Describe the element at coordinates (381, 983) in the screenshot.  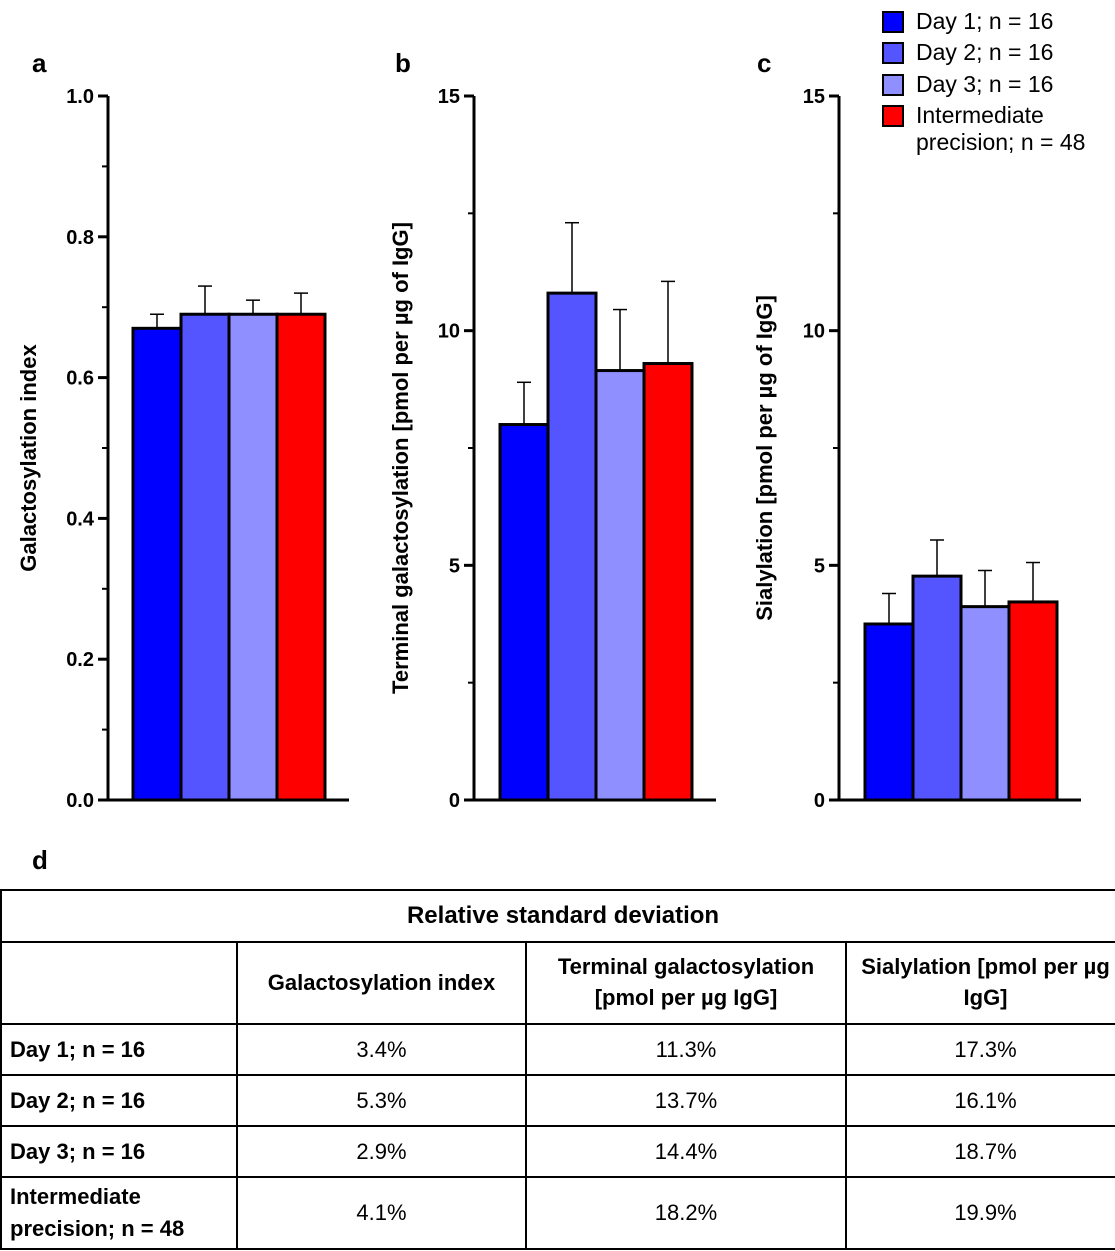
I see `table-header: Galactosylation index` at that location.